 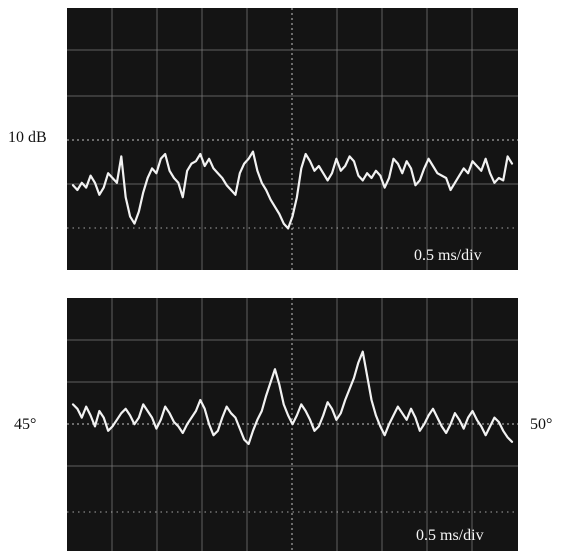 I want to click on right-angle-label: 50°, so click(x=541, y=425).